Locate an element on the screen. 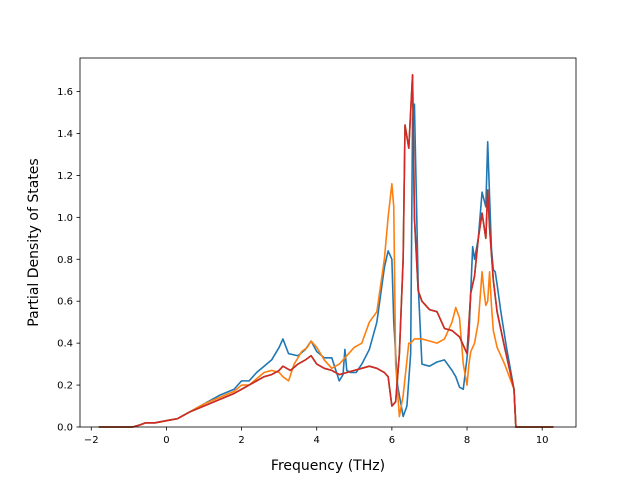 This screenshot has height=480, width=640. y-tick-label: 0.8 is located at coordinates (65, 260).